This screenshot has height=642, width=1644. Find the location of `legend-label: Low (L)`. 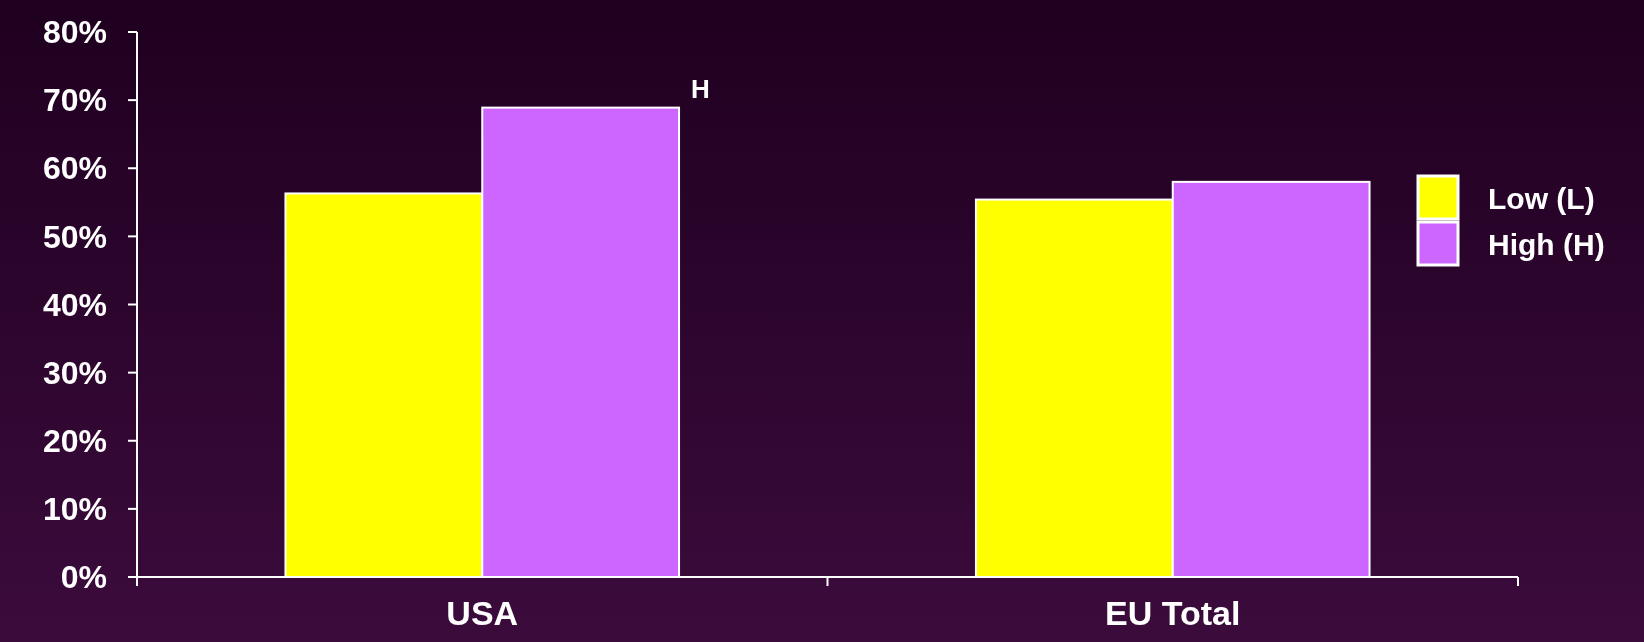

legend-label: Low (L) is located at coordinates (1541, 198).